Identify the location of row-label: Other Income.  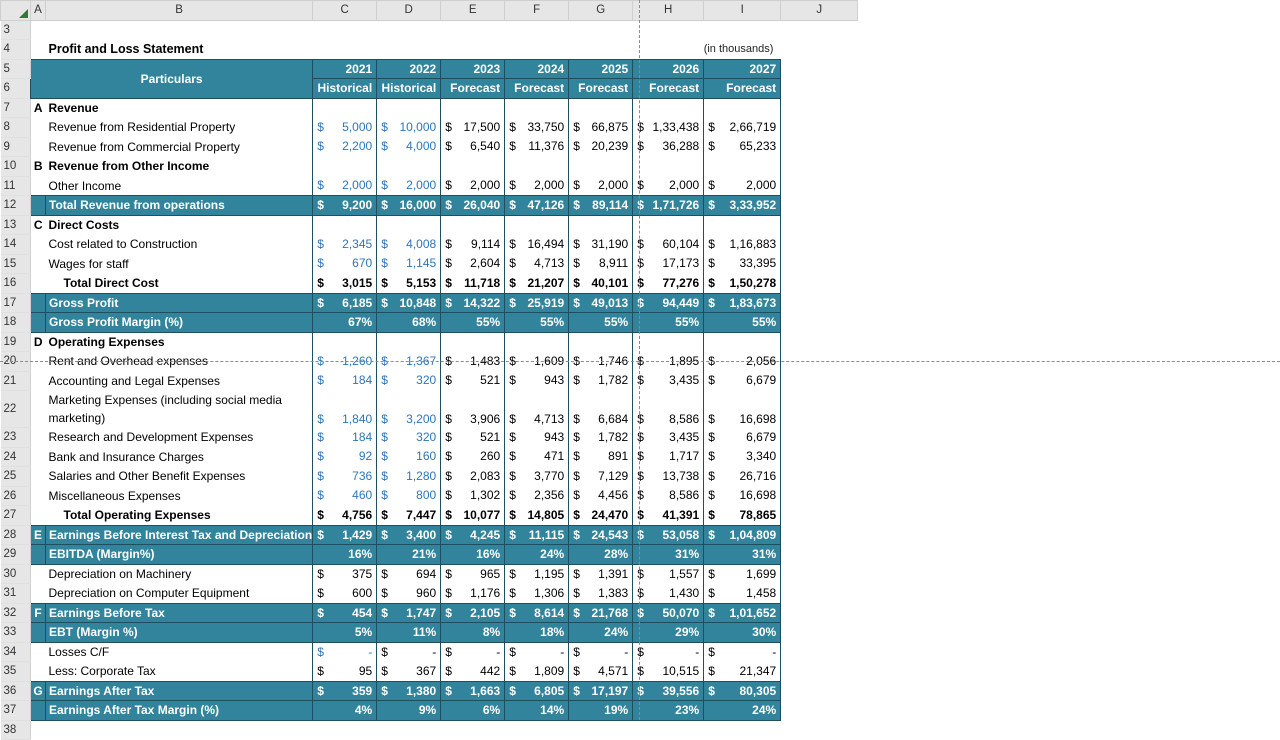
(179, 186).